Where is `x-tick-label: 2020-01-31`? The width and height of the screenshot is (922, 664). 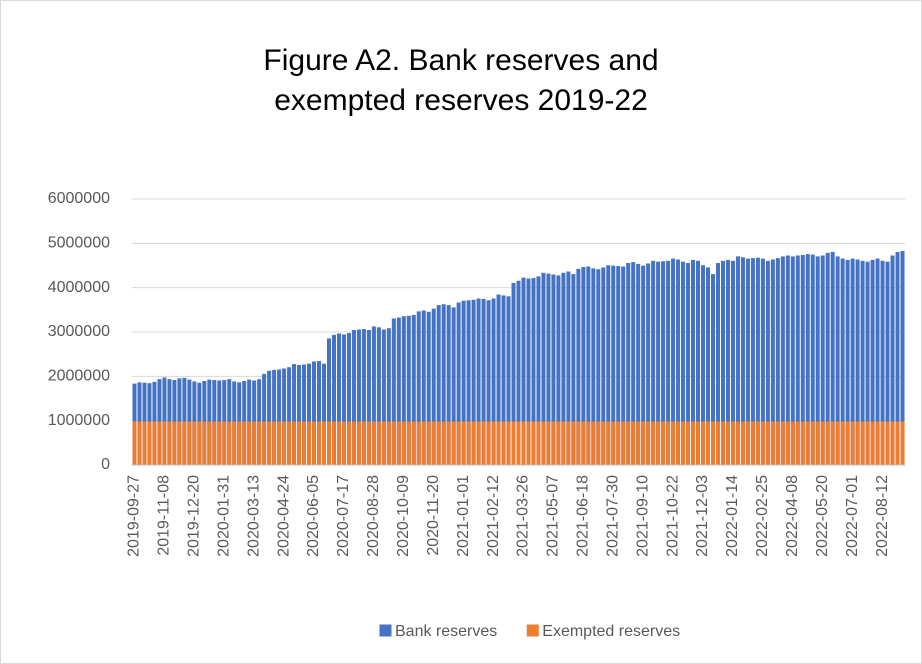 x-tick-label: 2020-01-31 is located at coordinates (223, 516).